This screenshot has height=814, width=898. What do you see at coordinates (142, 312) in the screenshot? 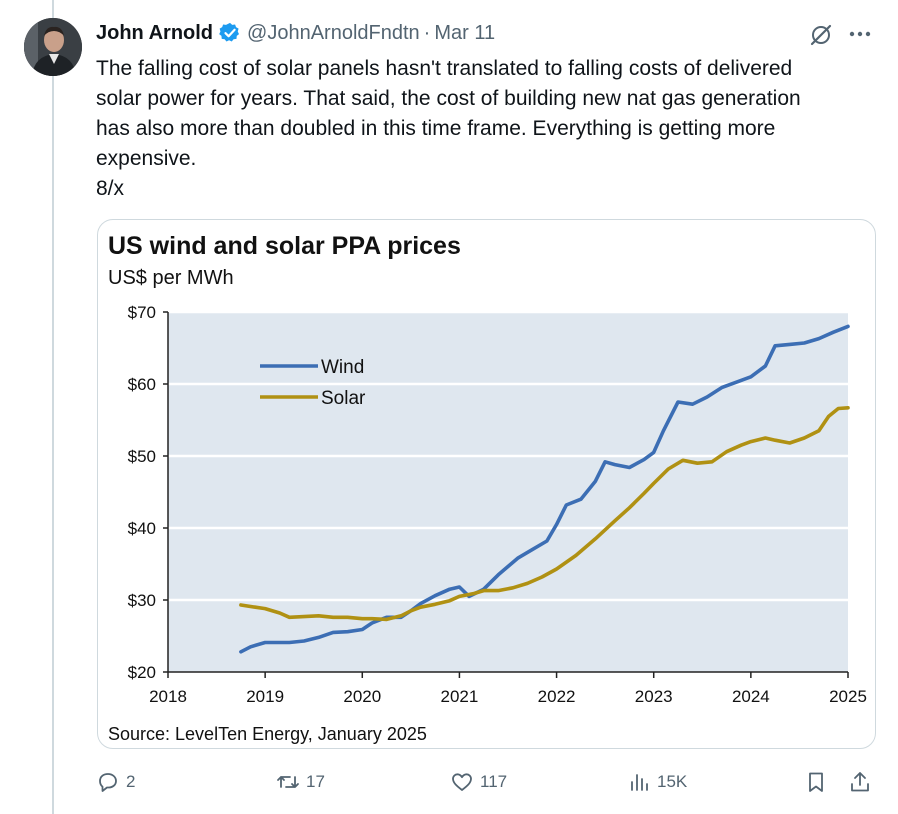
I see `y-tick-label: $70` at bounding box center [142, 312].